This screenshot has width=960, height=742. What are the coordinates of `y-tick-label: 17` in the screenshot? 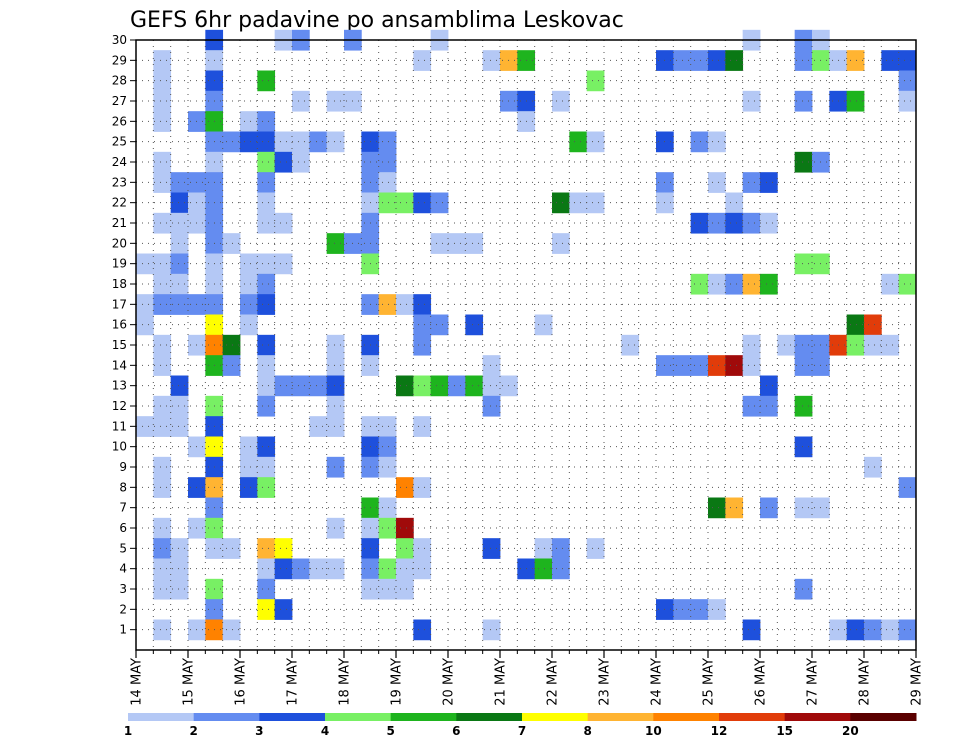 It's located at (119, 304).